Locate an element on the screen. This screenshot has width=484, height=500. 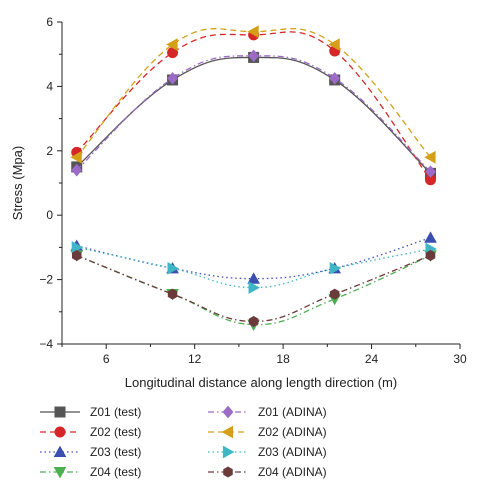
y-axis-label: Stress (Mpa) is located at coordinates (17, 183).